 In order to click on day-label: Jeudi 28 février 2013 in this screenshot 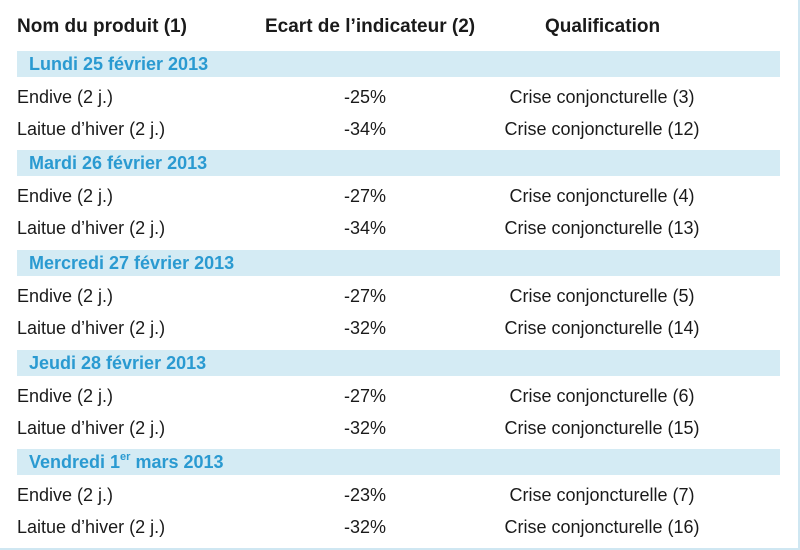, I will do `click(118, 363)`.